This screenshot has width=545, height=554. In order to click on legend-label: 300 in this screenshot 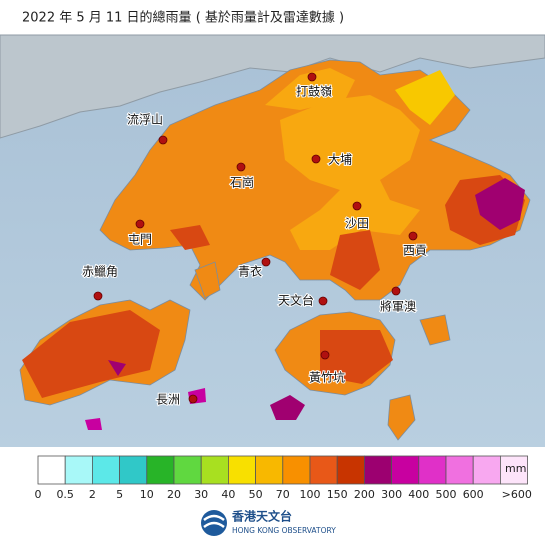, I will do `click(391, 494)`.